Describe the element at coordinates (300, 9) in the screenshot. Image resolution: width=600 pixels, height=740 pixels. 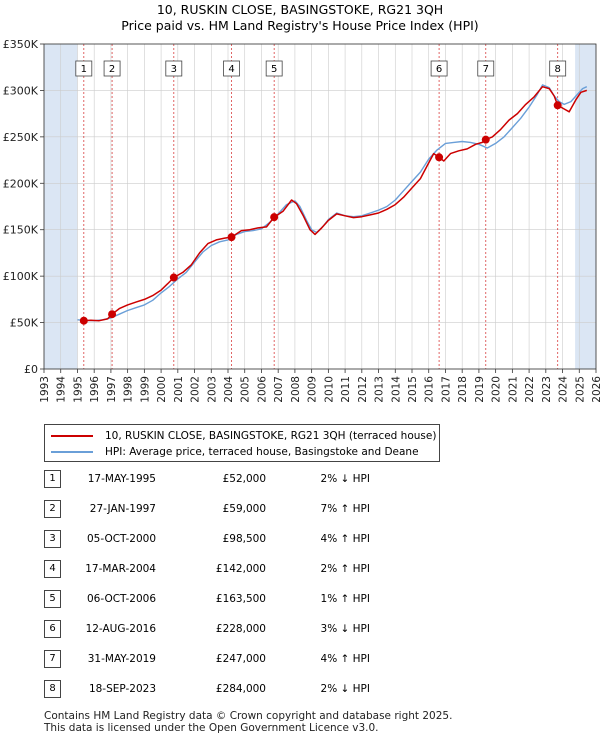
I see `title-line-1: 10, RUSKIN CLOSE, BASINGSTOKE, RG21 3QH` at that location.